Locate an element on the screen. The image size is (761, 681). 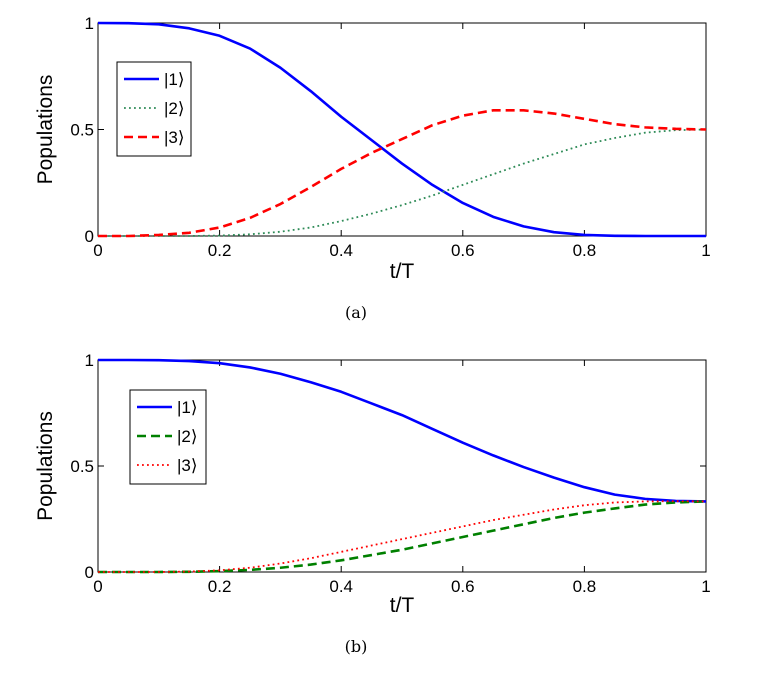
figure-caption: (a) is located at coordinates (356, 312).